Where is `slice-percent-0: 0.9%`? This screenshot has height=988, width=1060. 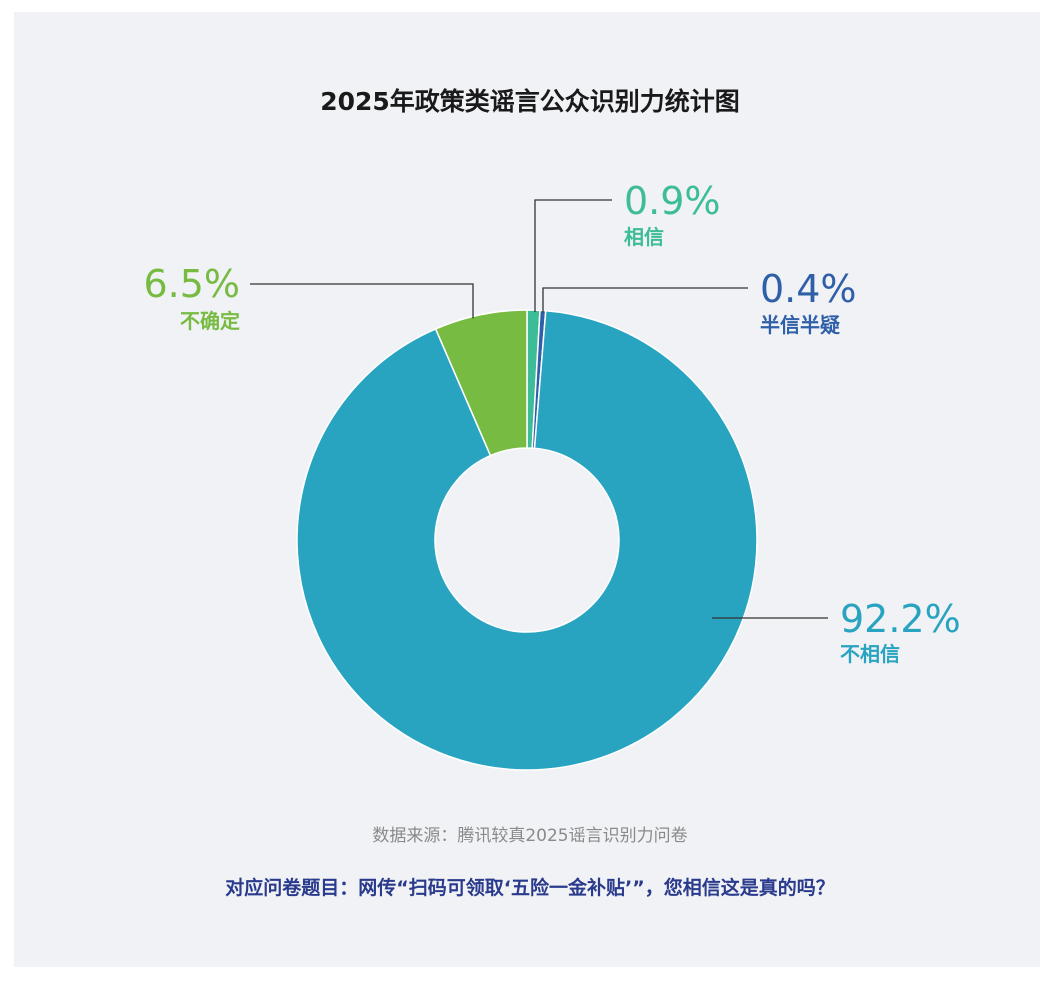
slice-percent-0: 0.9% is located at coordinates (672, 201).